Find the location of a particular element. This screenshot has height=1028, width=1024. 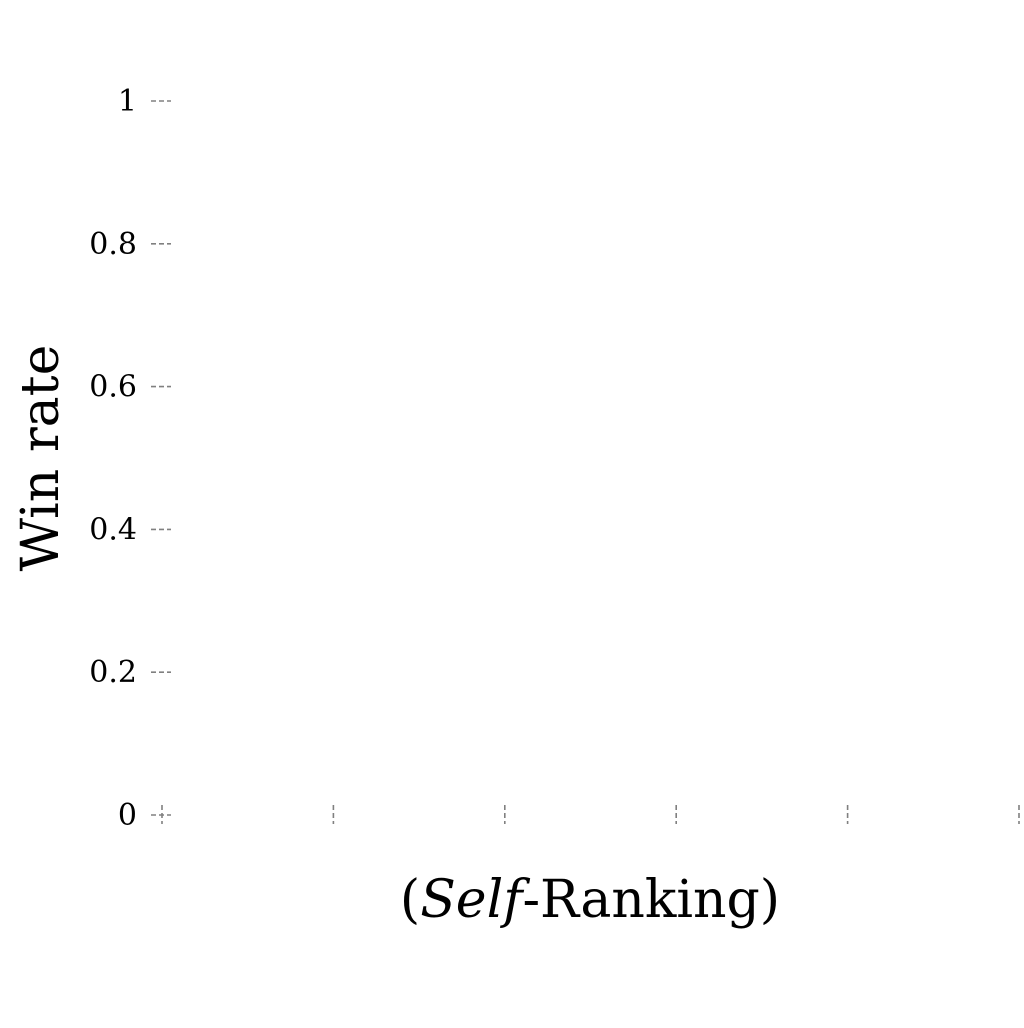

y-tick-label: 0.4 is located at coordinates (113, 529).